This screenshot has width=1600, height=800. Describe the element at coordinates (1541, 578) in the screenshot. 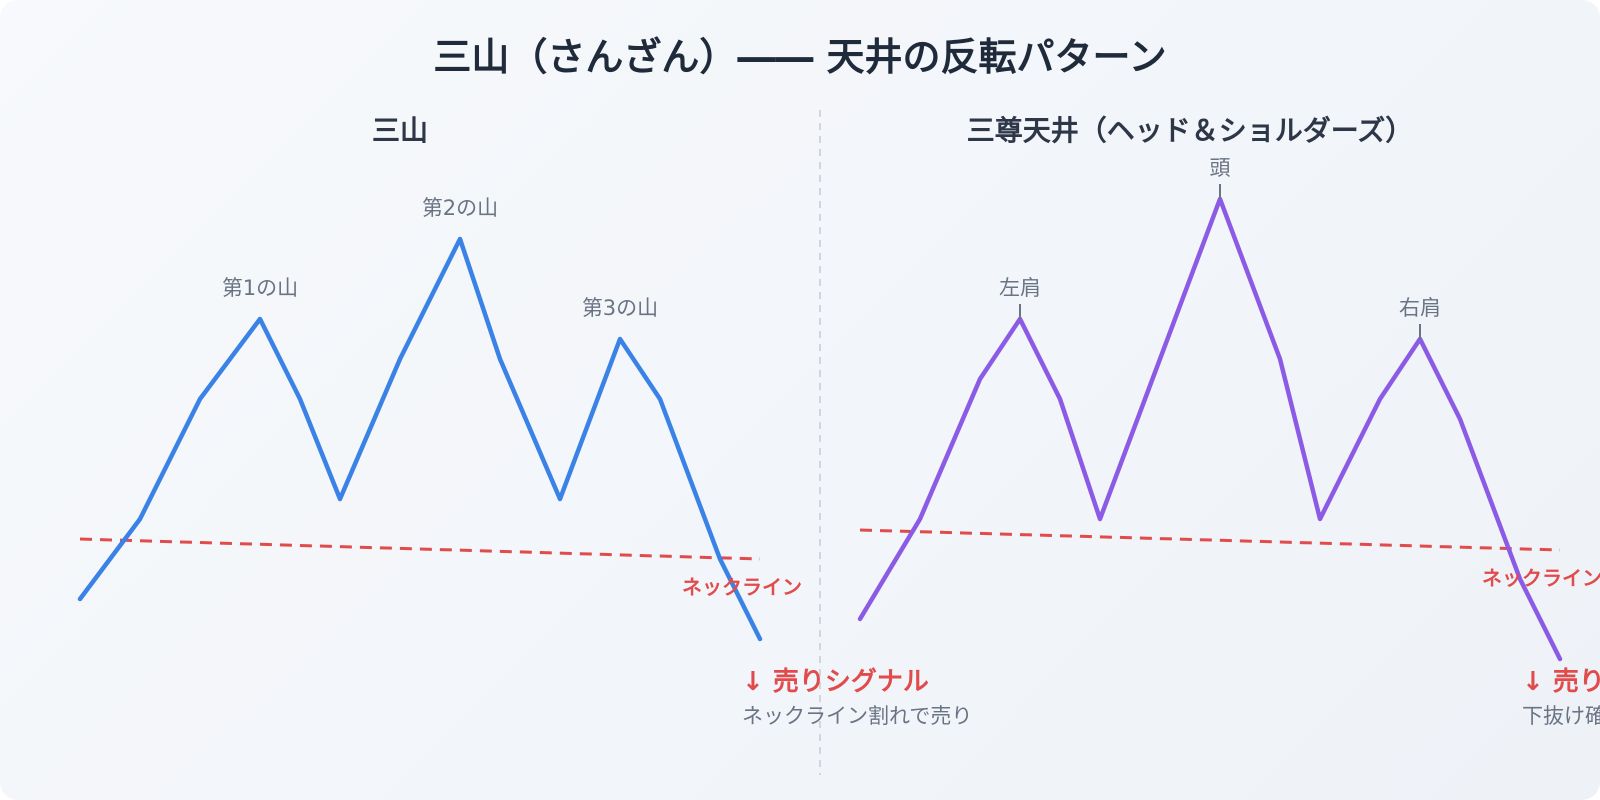

I see `right-neckline-label: ネックライン` at that location.